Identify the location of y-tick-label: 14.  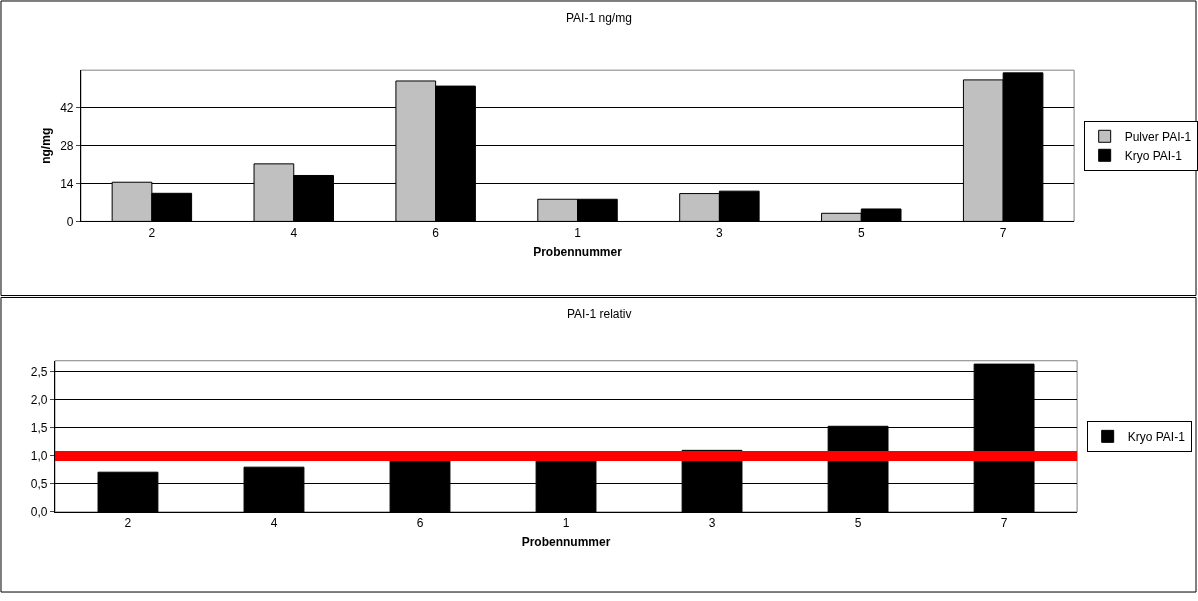
(67, 183).